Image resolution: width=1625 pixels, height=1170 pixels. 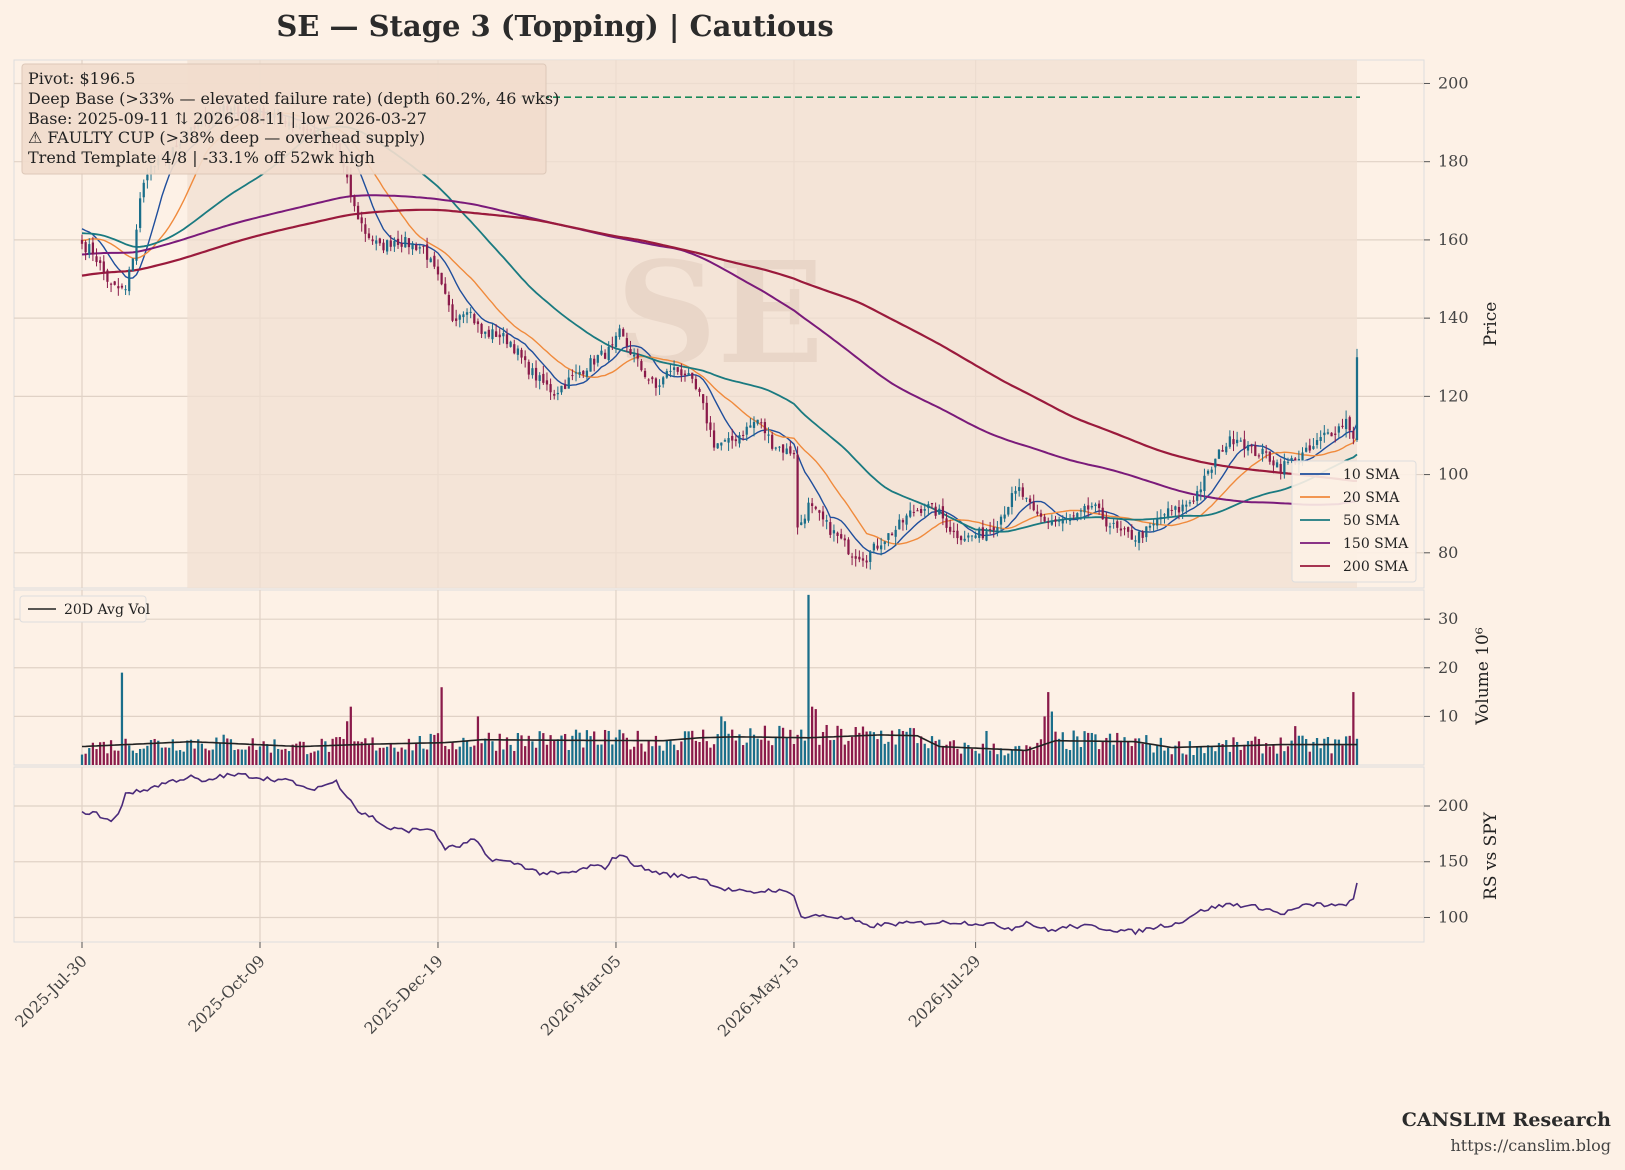 What do you see at coordinates (758, 995) in the screenshot?
I see `x-tick-label: 2026-May-15` at bounding box center [758, 995].